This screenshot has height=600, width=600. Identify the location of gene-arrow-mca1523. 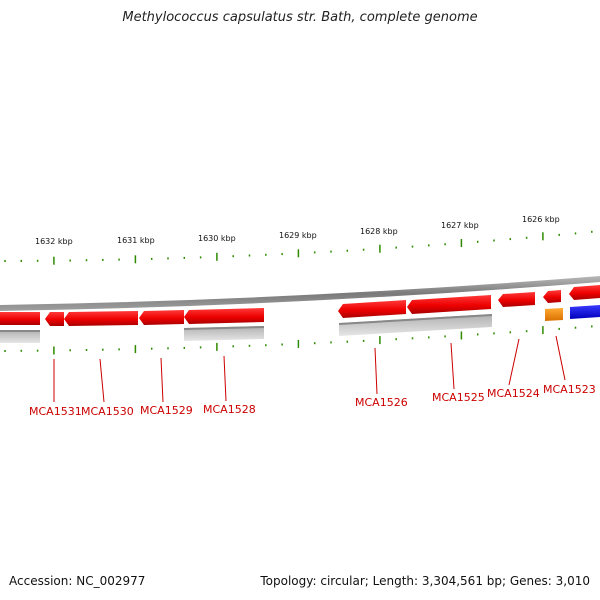
(552, 296).